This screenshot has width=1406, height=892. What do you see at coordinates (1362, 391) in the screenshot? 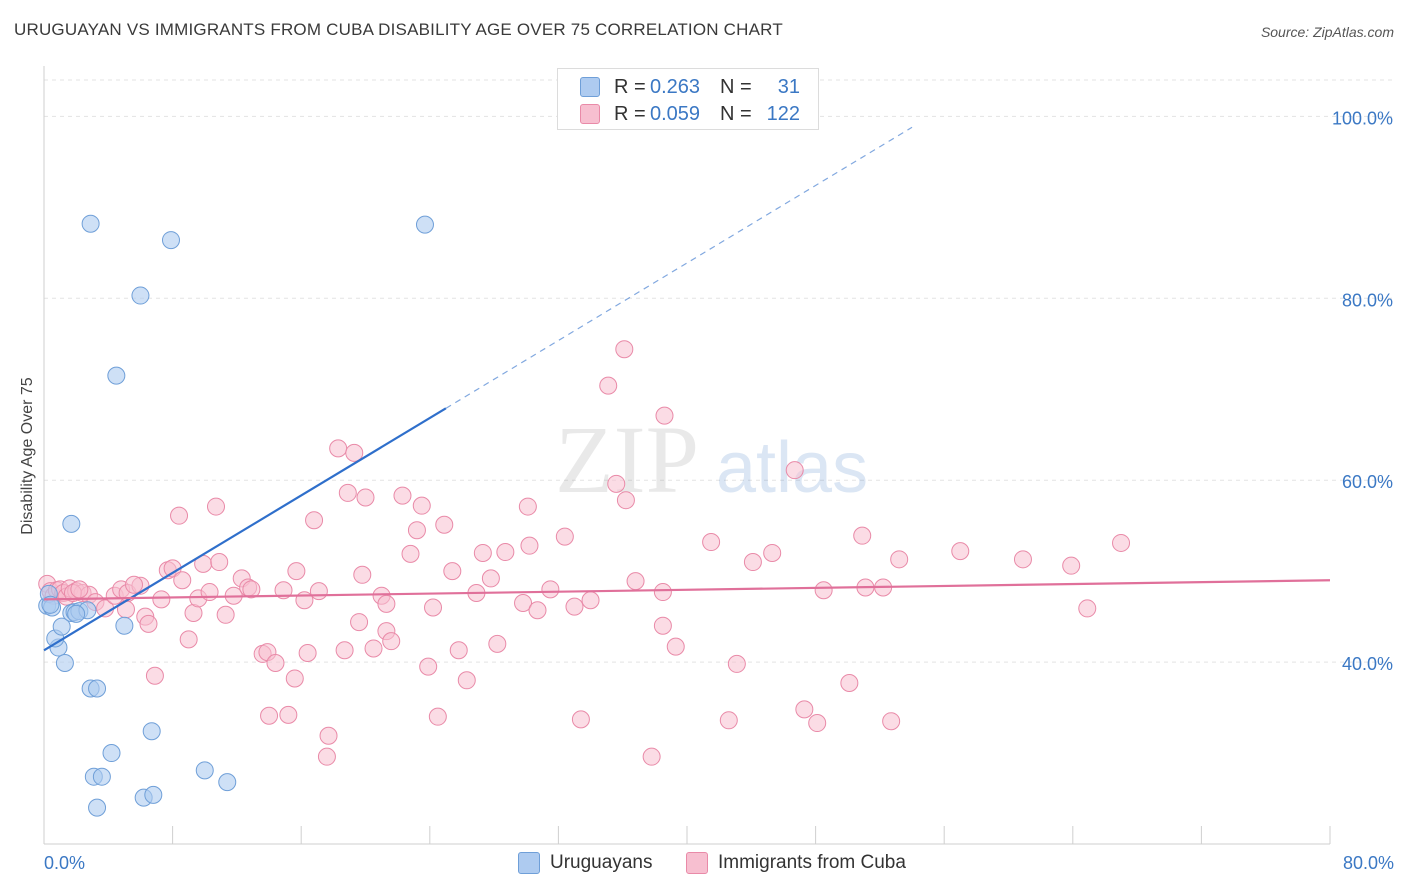
I see `y-tick-labels: 40.0% 60.0% 80.0% 100.0%` at bounding box center [1362, 391].